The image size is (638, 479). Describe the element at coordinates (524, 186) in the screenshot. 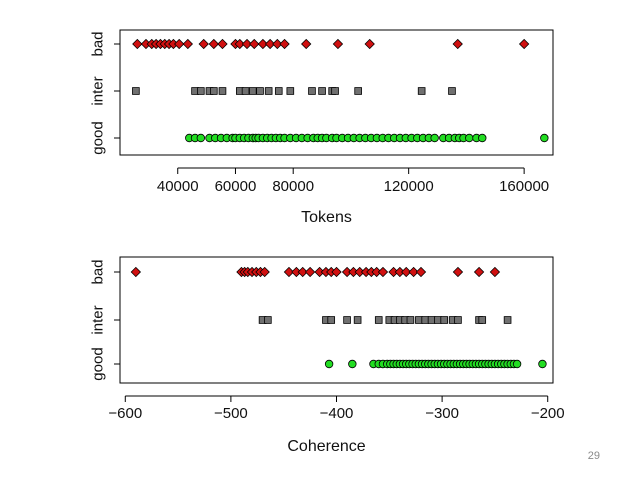

I see `x-tick-label: 160000` at that location.